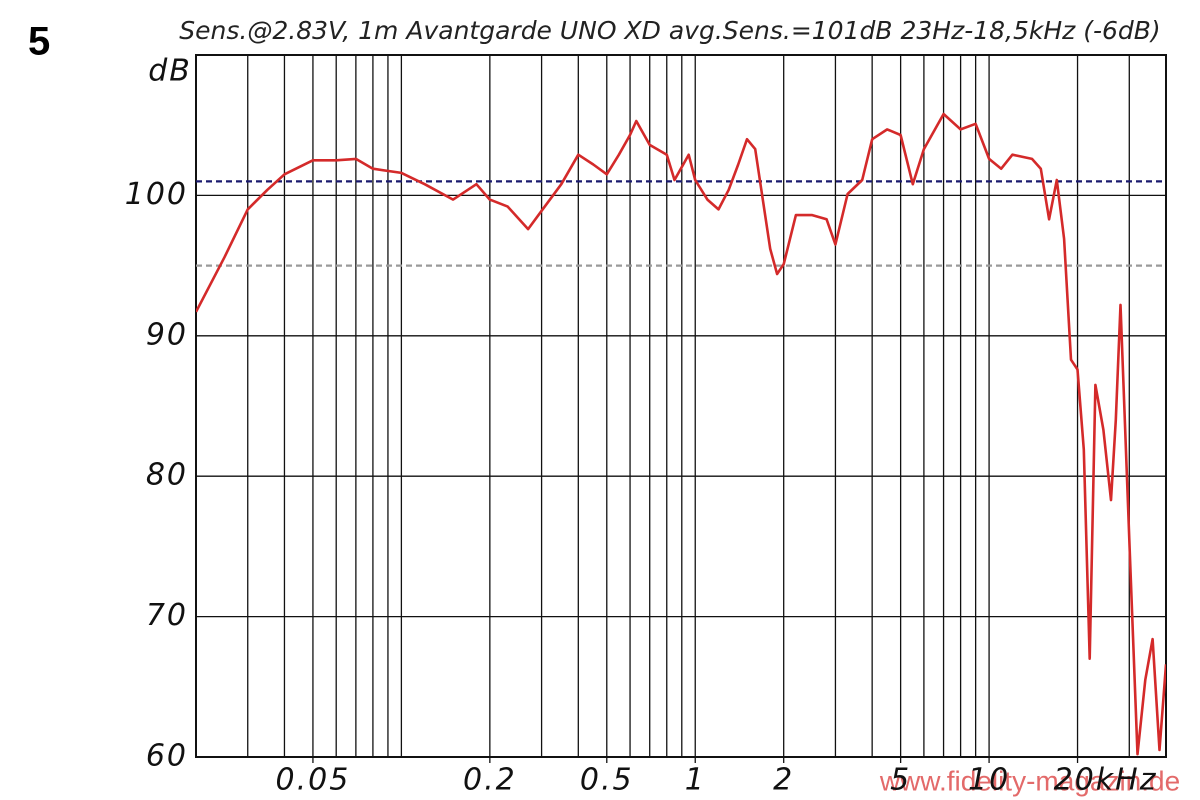 The height and width of the screenshot is (800, 1200). What do you see at coordinates (167, 475) in the screenshot?
I see `y-tick-label: 80` at bounding box center [167, 475].